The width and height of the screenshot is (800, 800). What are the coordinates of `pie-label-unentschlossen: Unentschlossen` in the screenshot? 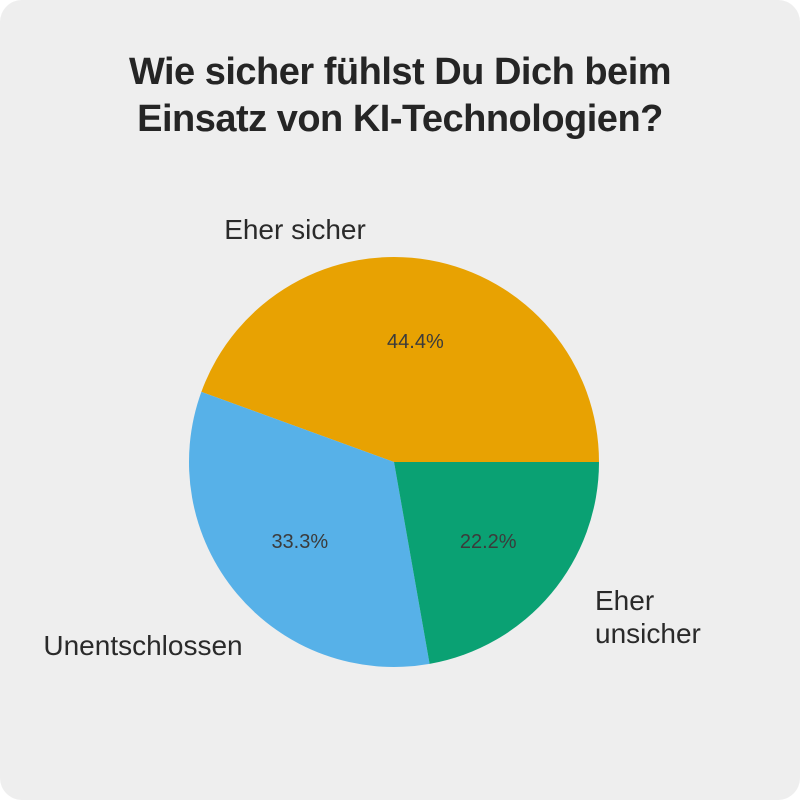 It's located at (143, 645).